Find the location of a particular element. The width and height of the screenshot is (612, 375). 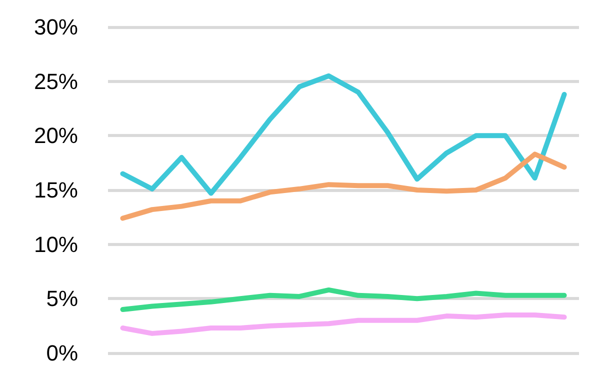

y-tick-label: 20% is located at coordinates (56, 135).